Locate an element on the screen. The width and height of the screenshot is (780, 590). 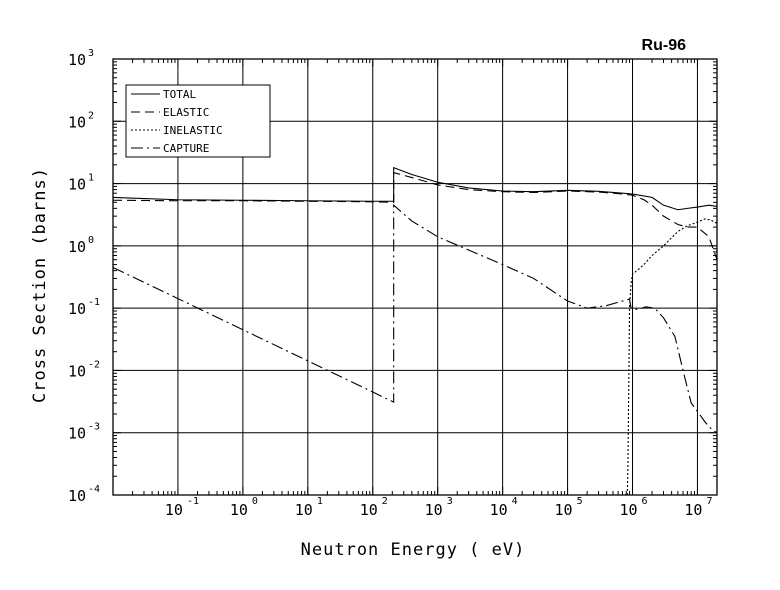
series-elastic is located at coordinates (415, 215).